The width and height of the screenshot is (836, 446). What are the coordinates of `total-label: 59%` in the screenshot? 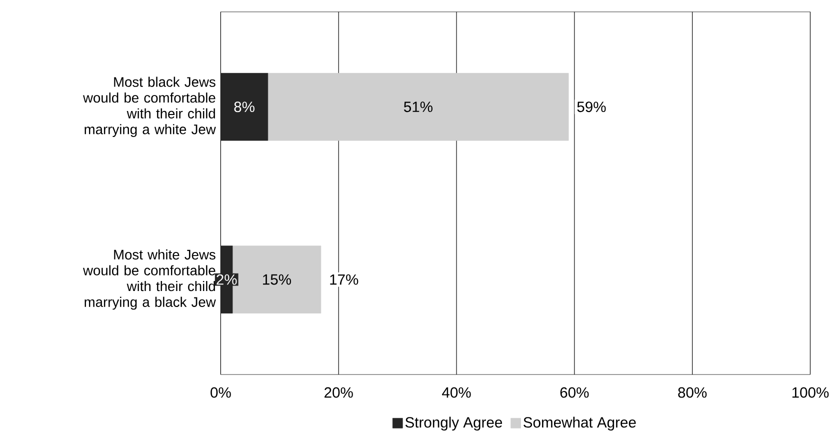 It's located at (591, 107).